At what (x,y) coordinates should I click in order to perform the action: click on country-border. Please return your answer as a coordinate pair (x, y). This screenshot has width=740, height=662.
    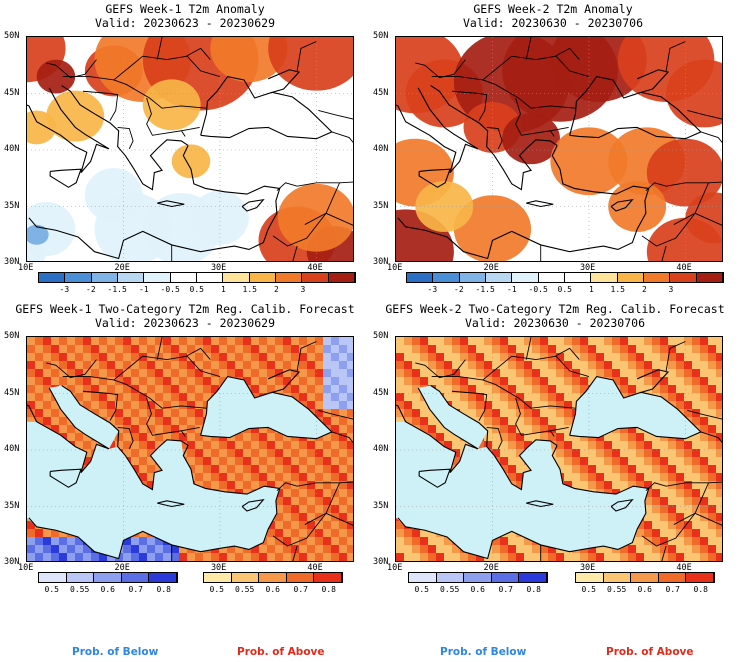
    Looking at the image, I should click on (306, 514).